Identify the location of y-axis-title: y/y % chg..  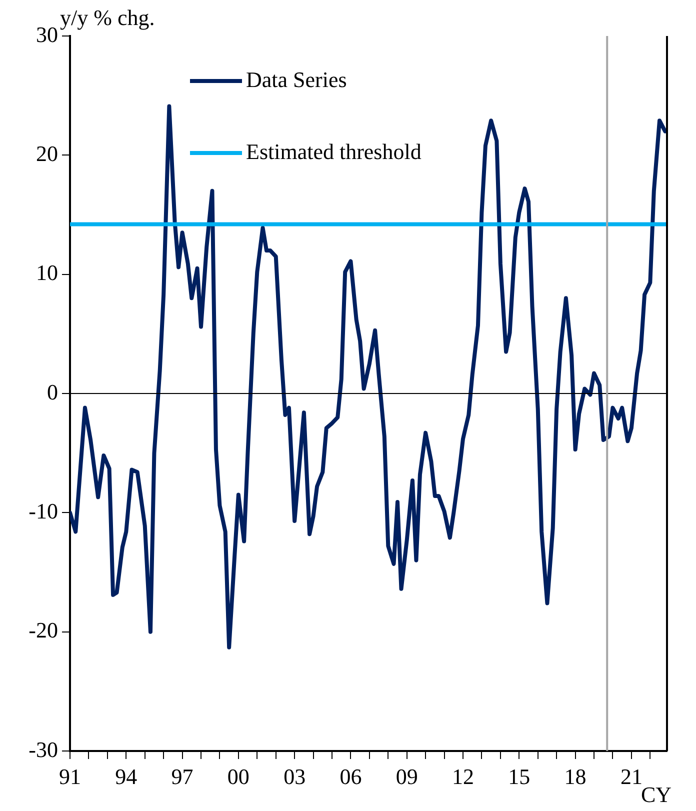
(107, 17).